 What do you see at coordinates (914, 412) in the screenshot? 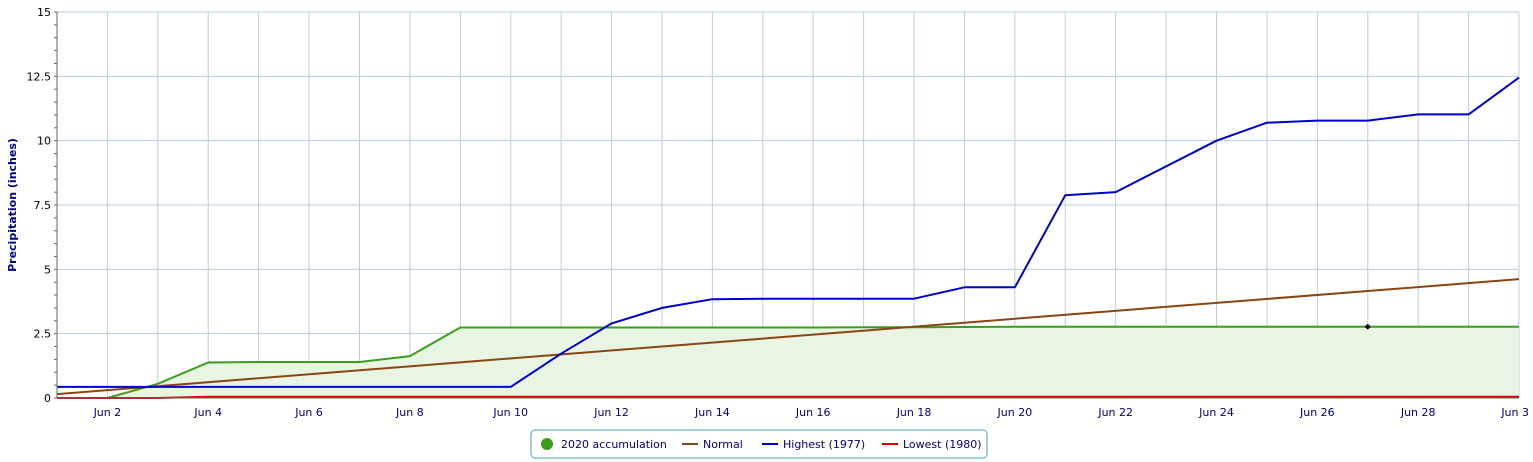
I see `x-tick-label: Jun 18` at bounding box center [914, 412].